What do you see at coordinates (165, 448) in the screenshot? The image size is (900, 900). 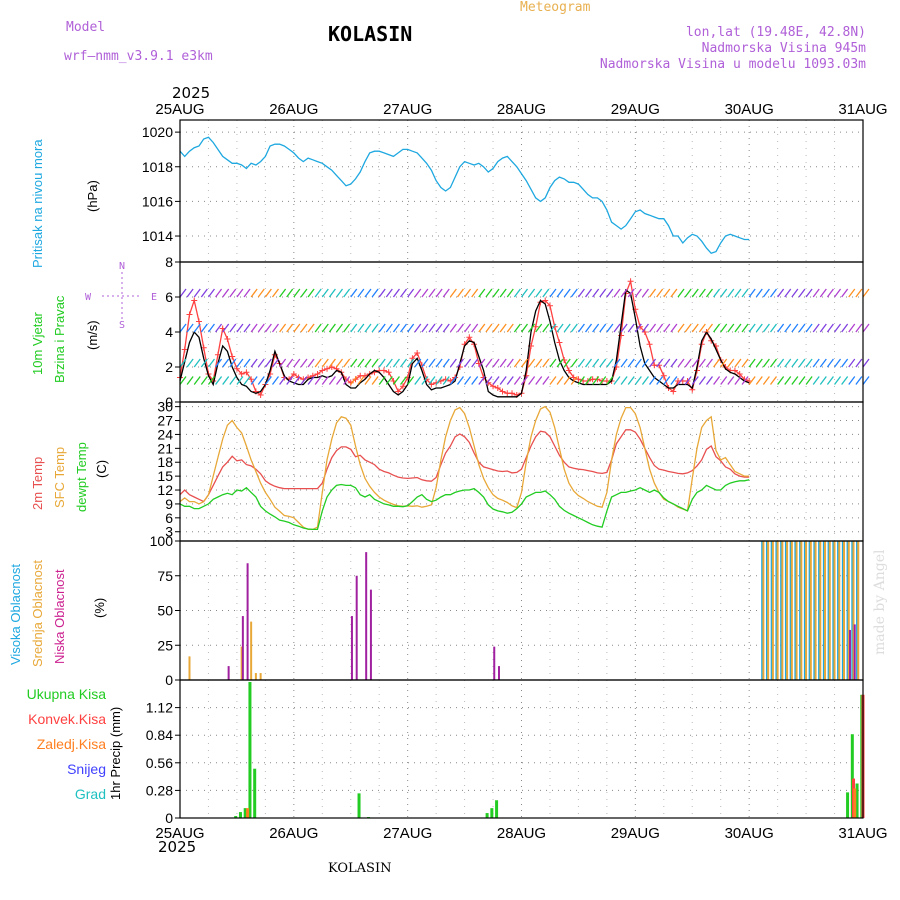 I see `y-tick-label: 21` at bounding box center [165, 448].